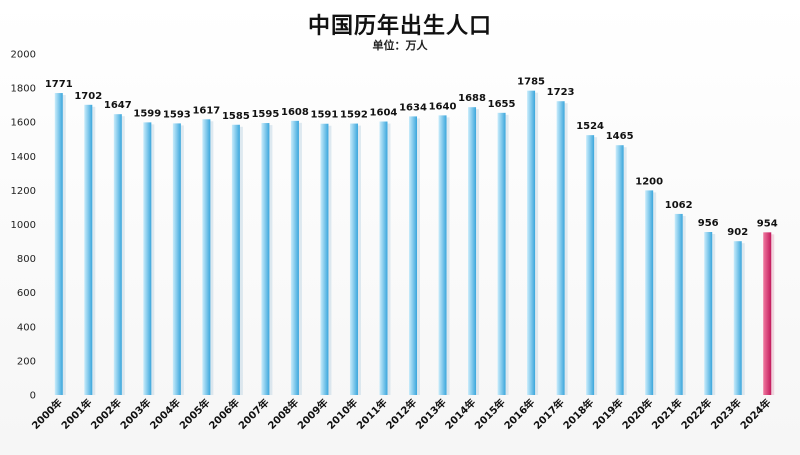  Describe the element at coordinates (561, 92) in the screenshot. I see `data-label: 1723` at that location.